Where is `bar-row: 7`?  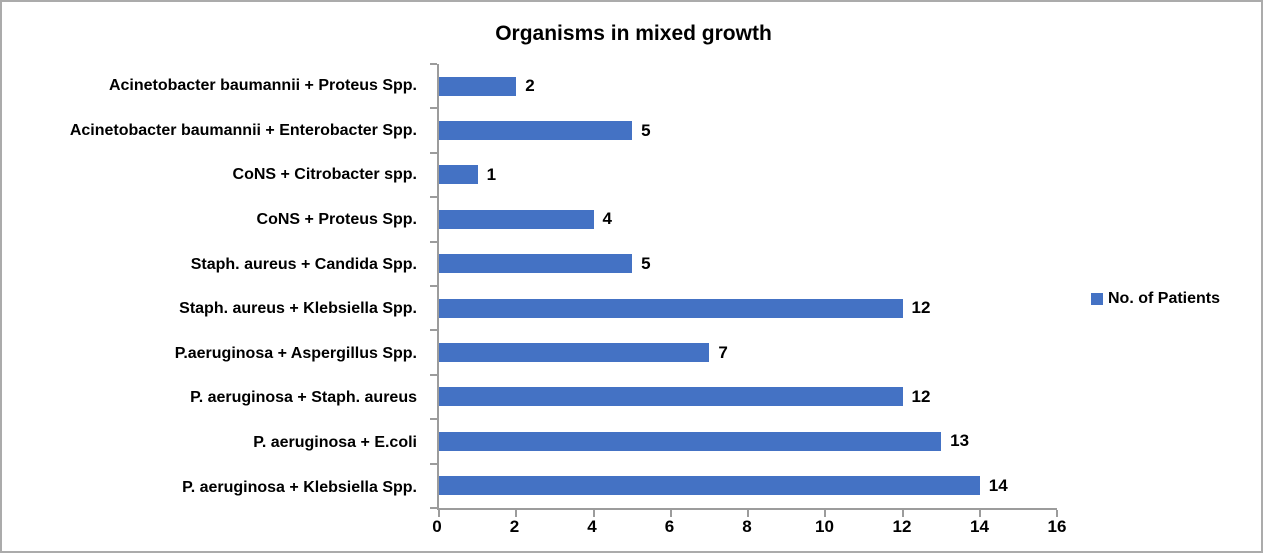 bar-row: 7 is located at coordinates (748, 352).